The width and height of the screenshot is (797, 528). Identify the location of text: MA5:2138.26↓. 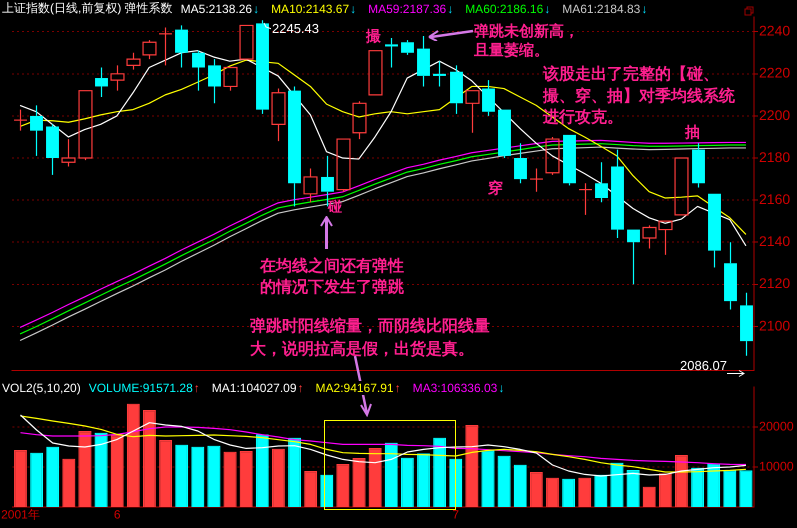
(220, 9).